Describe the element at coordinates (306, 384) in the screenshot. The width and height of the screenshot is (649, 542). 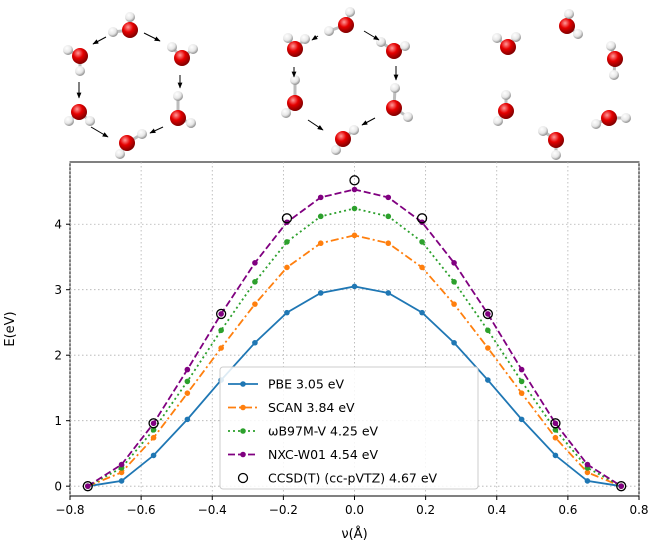
I see `legend-label: PBE 3.05 eV` at that location.